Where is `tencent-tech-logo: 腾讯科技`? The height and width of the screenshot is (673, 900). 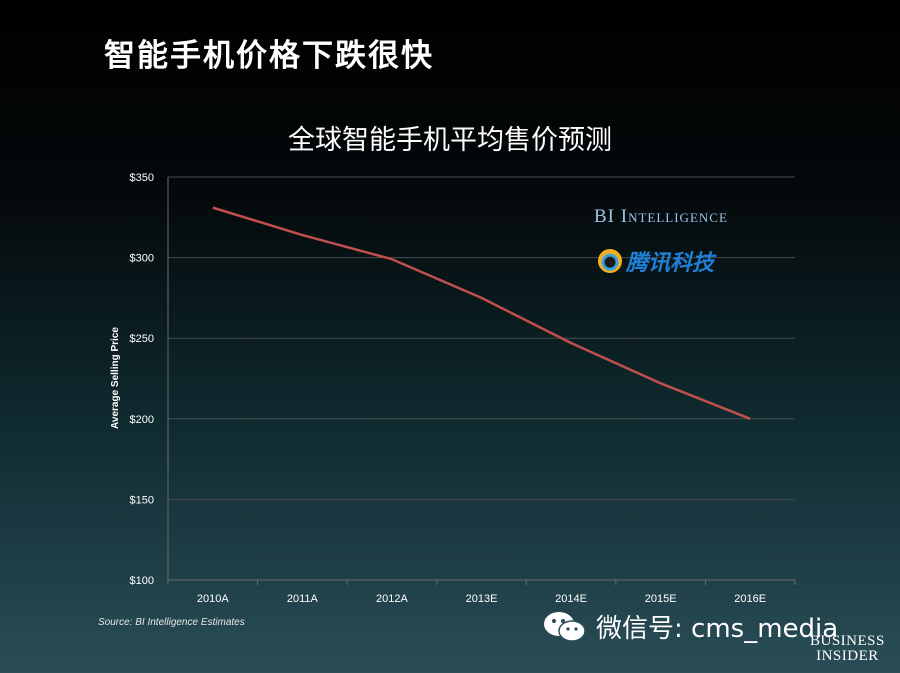 tencent-tech-logo: 腾讯科技 is located at coordinates (656, 261).